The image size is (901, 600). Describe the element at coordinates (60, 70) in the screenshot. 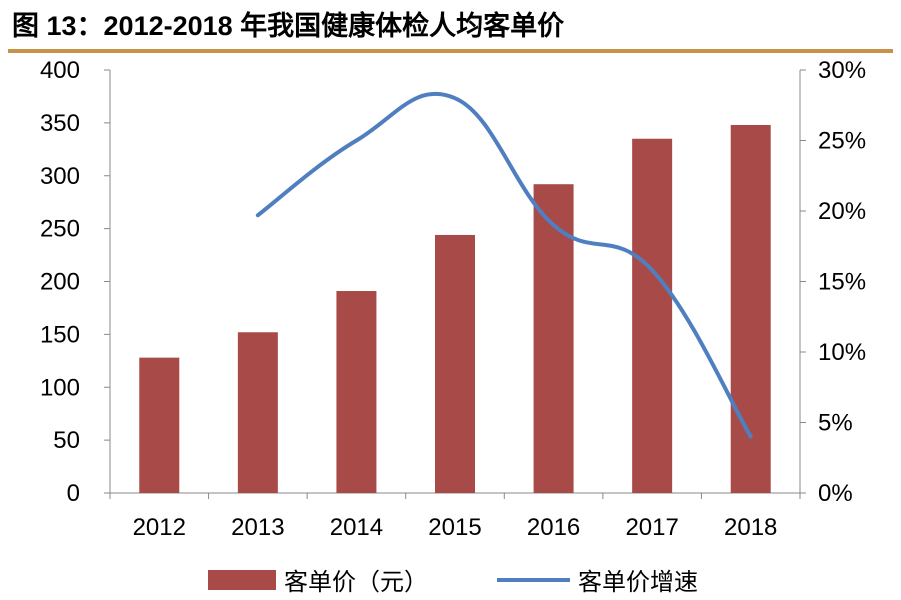

I see `left-tick-label: 400` at that location.